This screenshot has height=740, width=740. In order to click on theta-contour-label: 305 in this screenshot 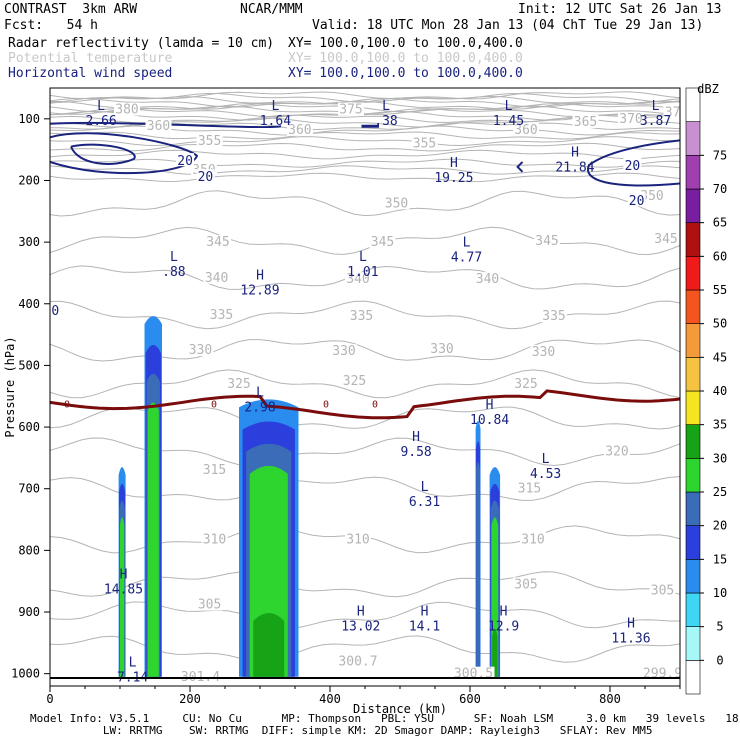, I will do `click(525, 584)`.